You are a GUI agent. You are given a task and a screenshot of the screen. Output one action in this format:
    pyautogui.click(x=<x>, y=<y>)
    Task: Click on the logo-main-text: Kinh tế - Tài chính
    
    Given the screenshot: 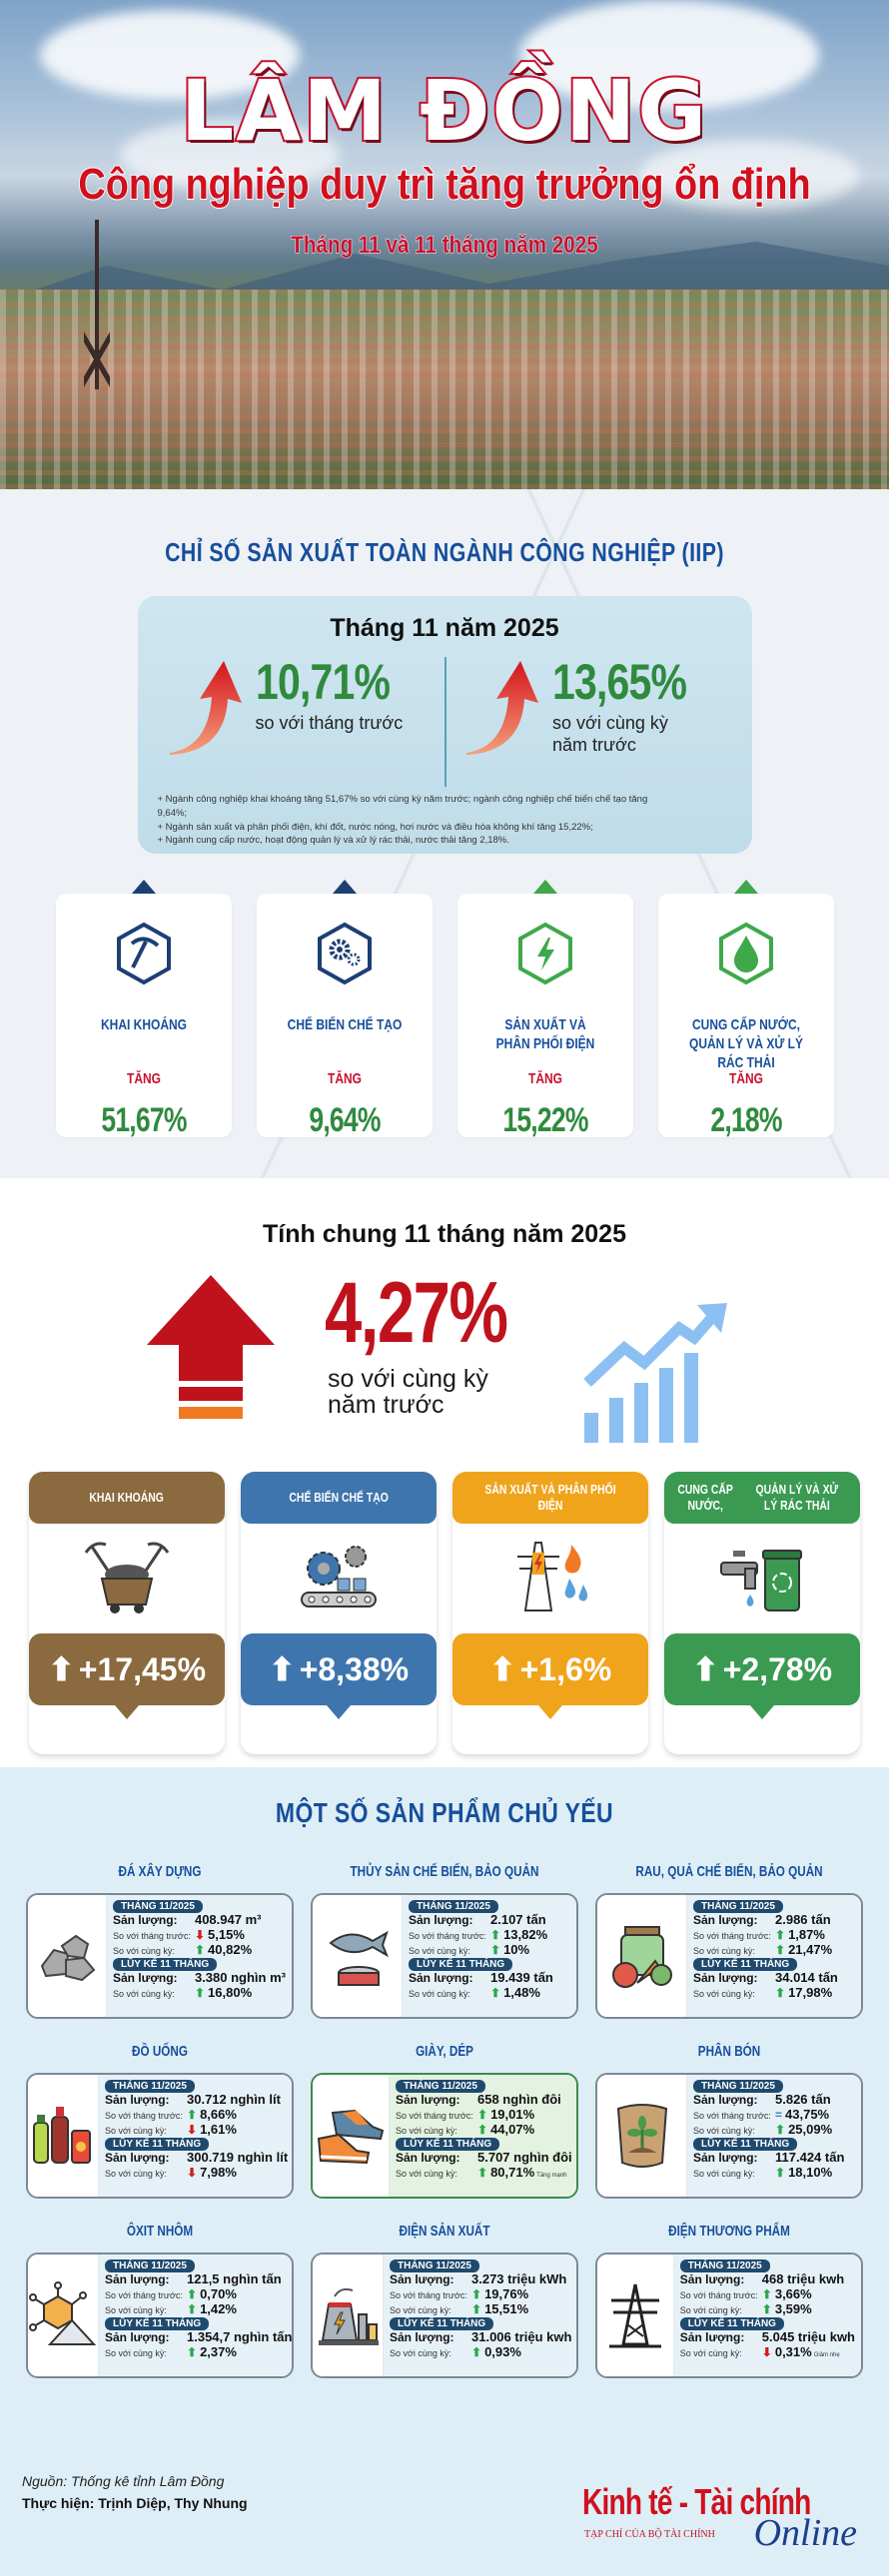 What is the action you would take?
    pyautogui.click(x=696, y=2501)
    